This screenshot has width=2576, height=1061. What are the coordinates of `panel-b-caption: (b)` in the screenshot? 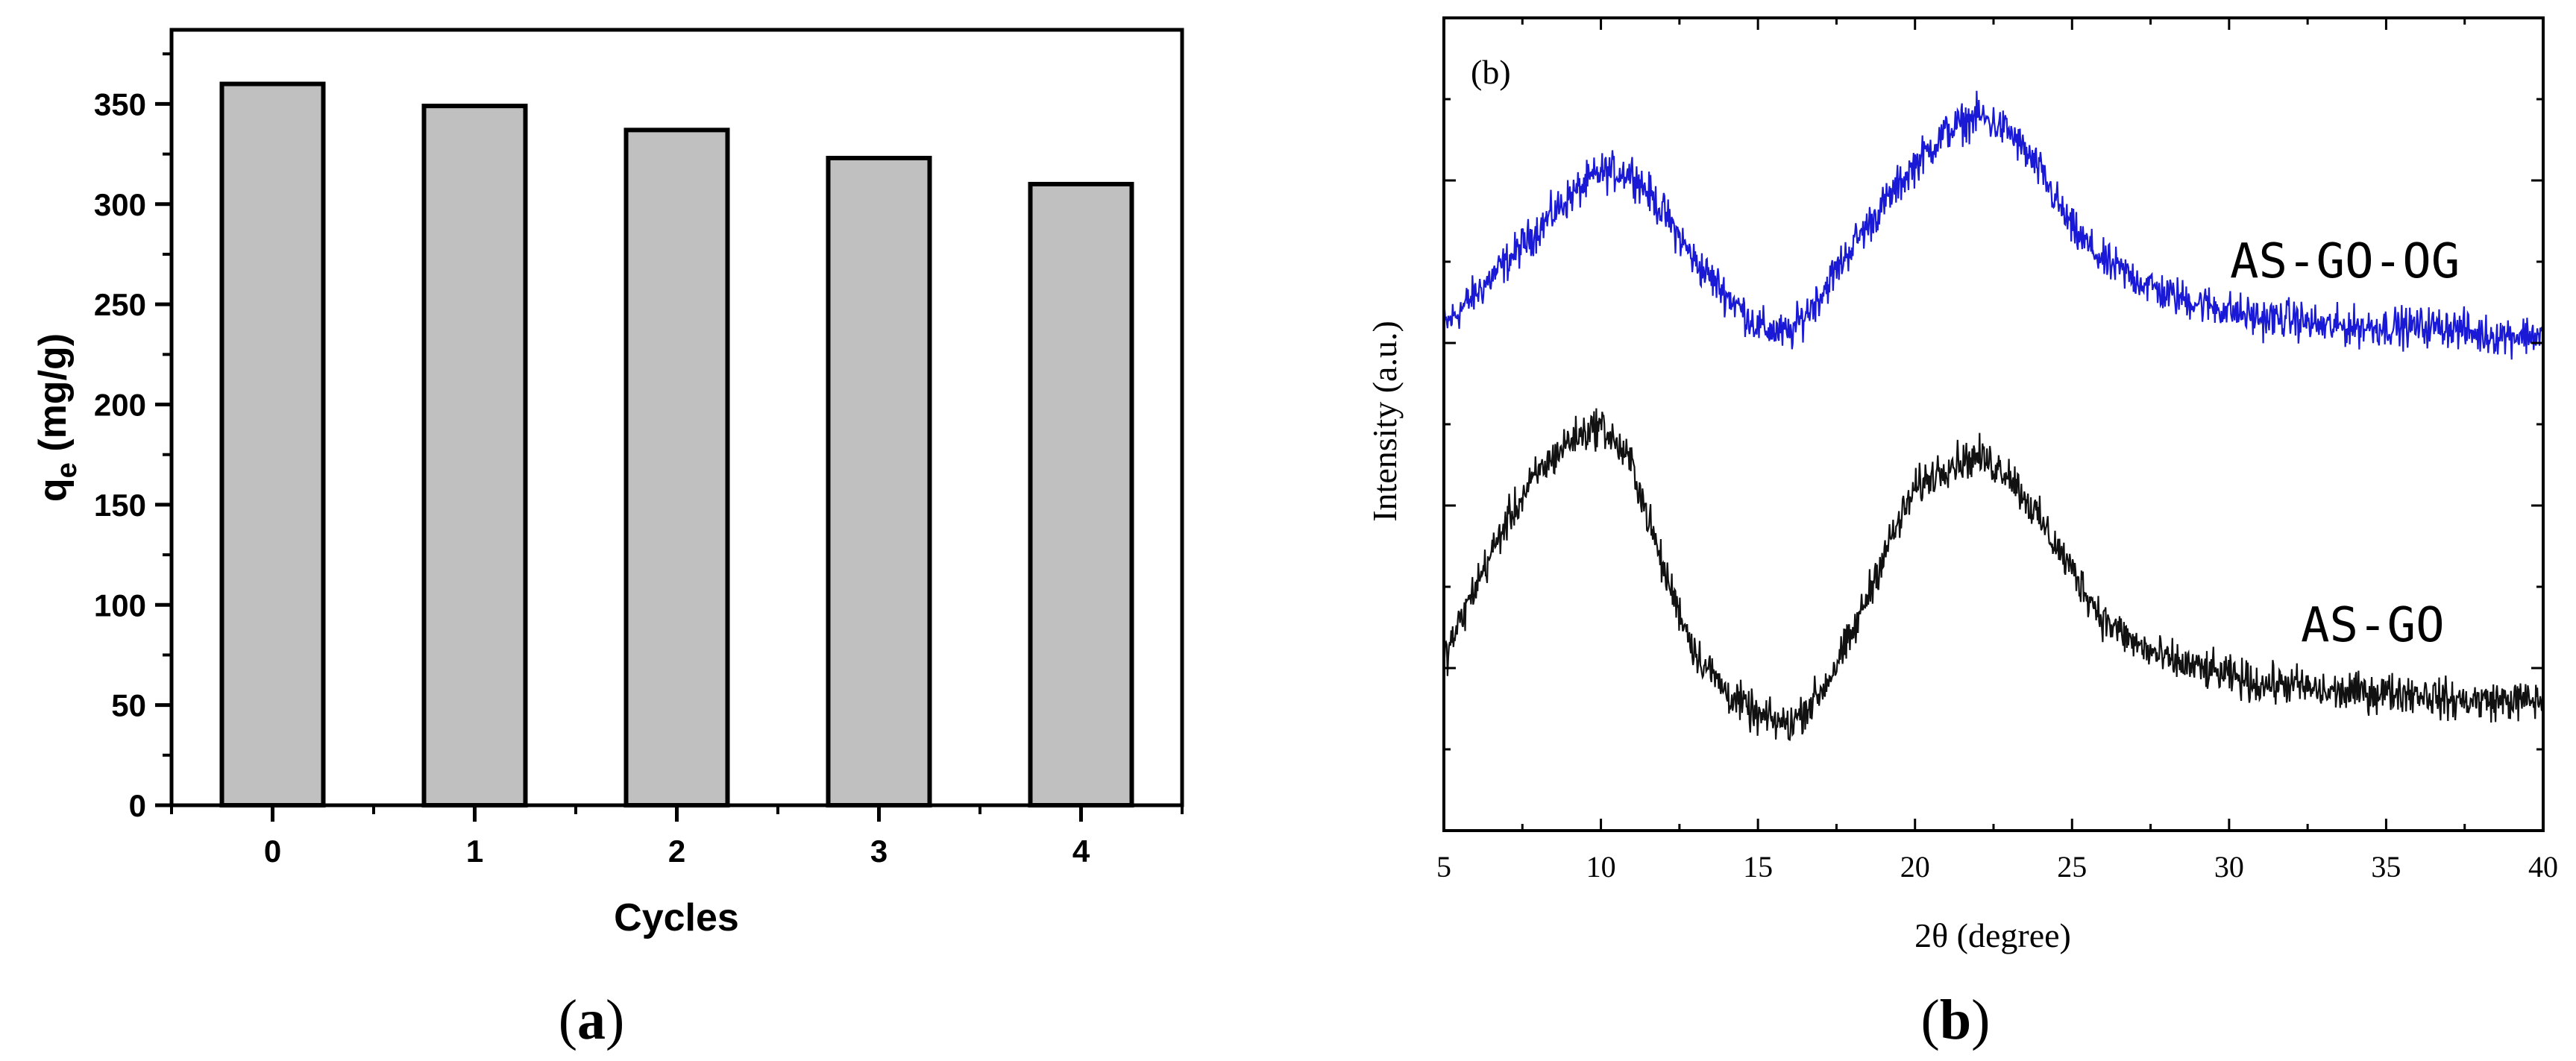 It's located at (1956, 1020).